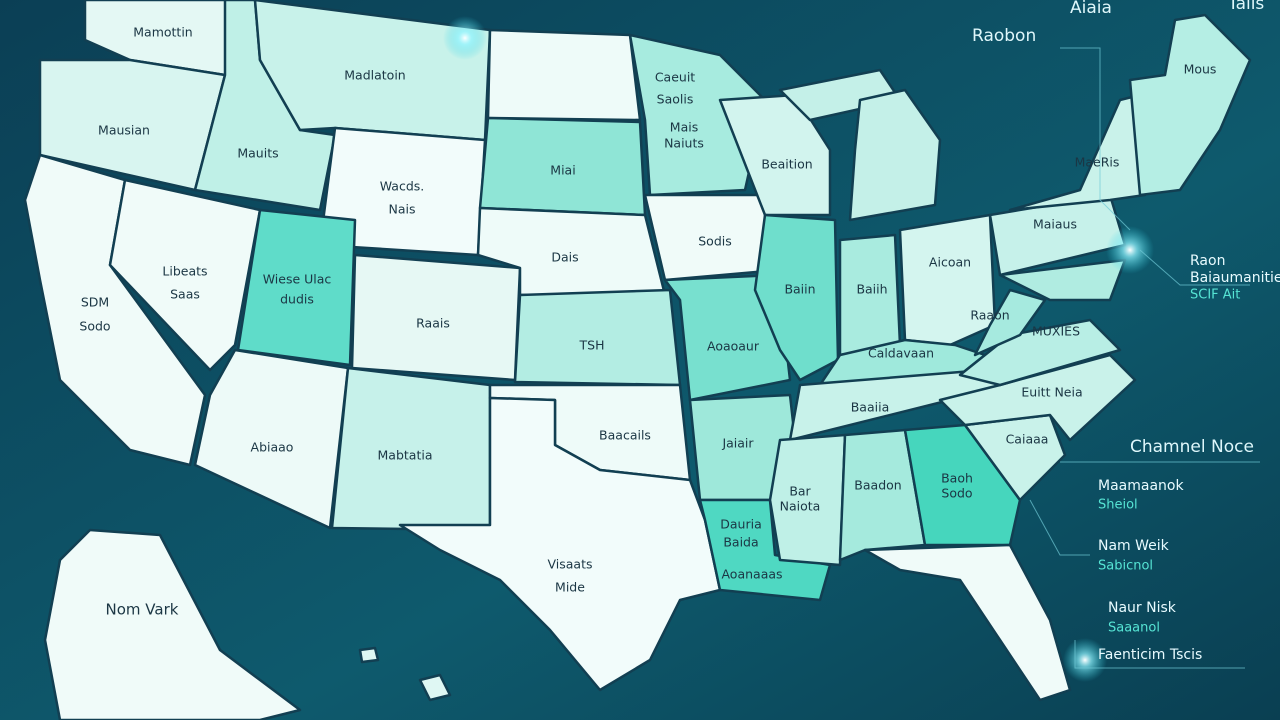 Image resolution: width=1280 pixels, height=720 pixels. What do you see at coordinates (715, 241) in the screenshot?
I see `state-label: Sodis` at bounding box center [715, 241].